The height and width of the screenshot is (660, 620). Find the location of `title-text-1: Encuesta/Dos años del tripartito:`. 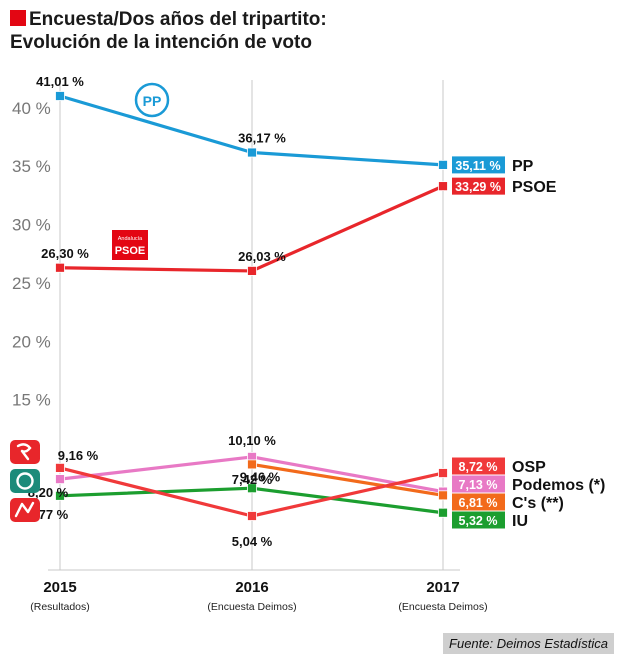

title-text-1: Encuesta/Dos años del tripartito: is located at coordinates (178, 19).